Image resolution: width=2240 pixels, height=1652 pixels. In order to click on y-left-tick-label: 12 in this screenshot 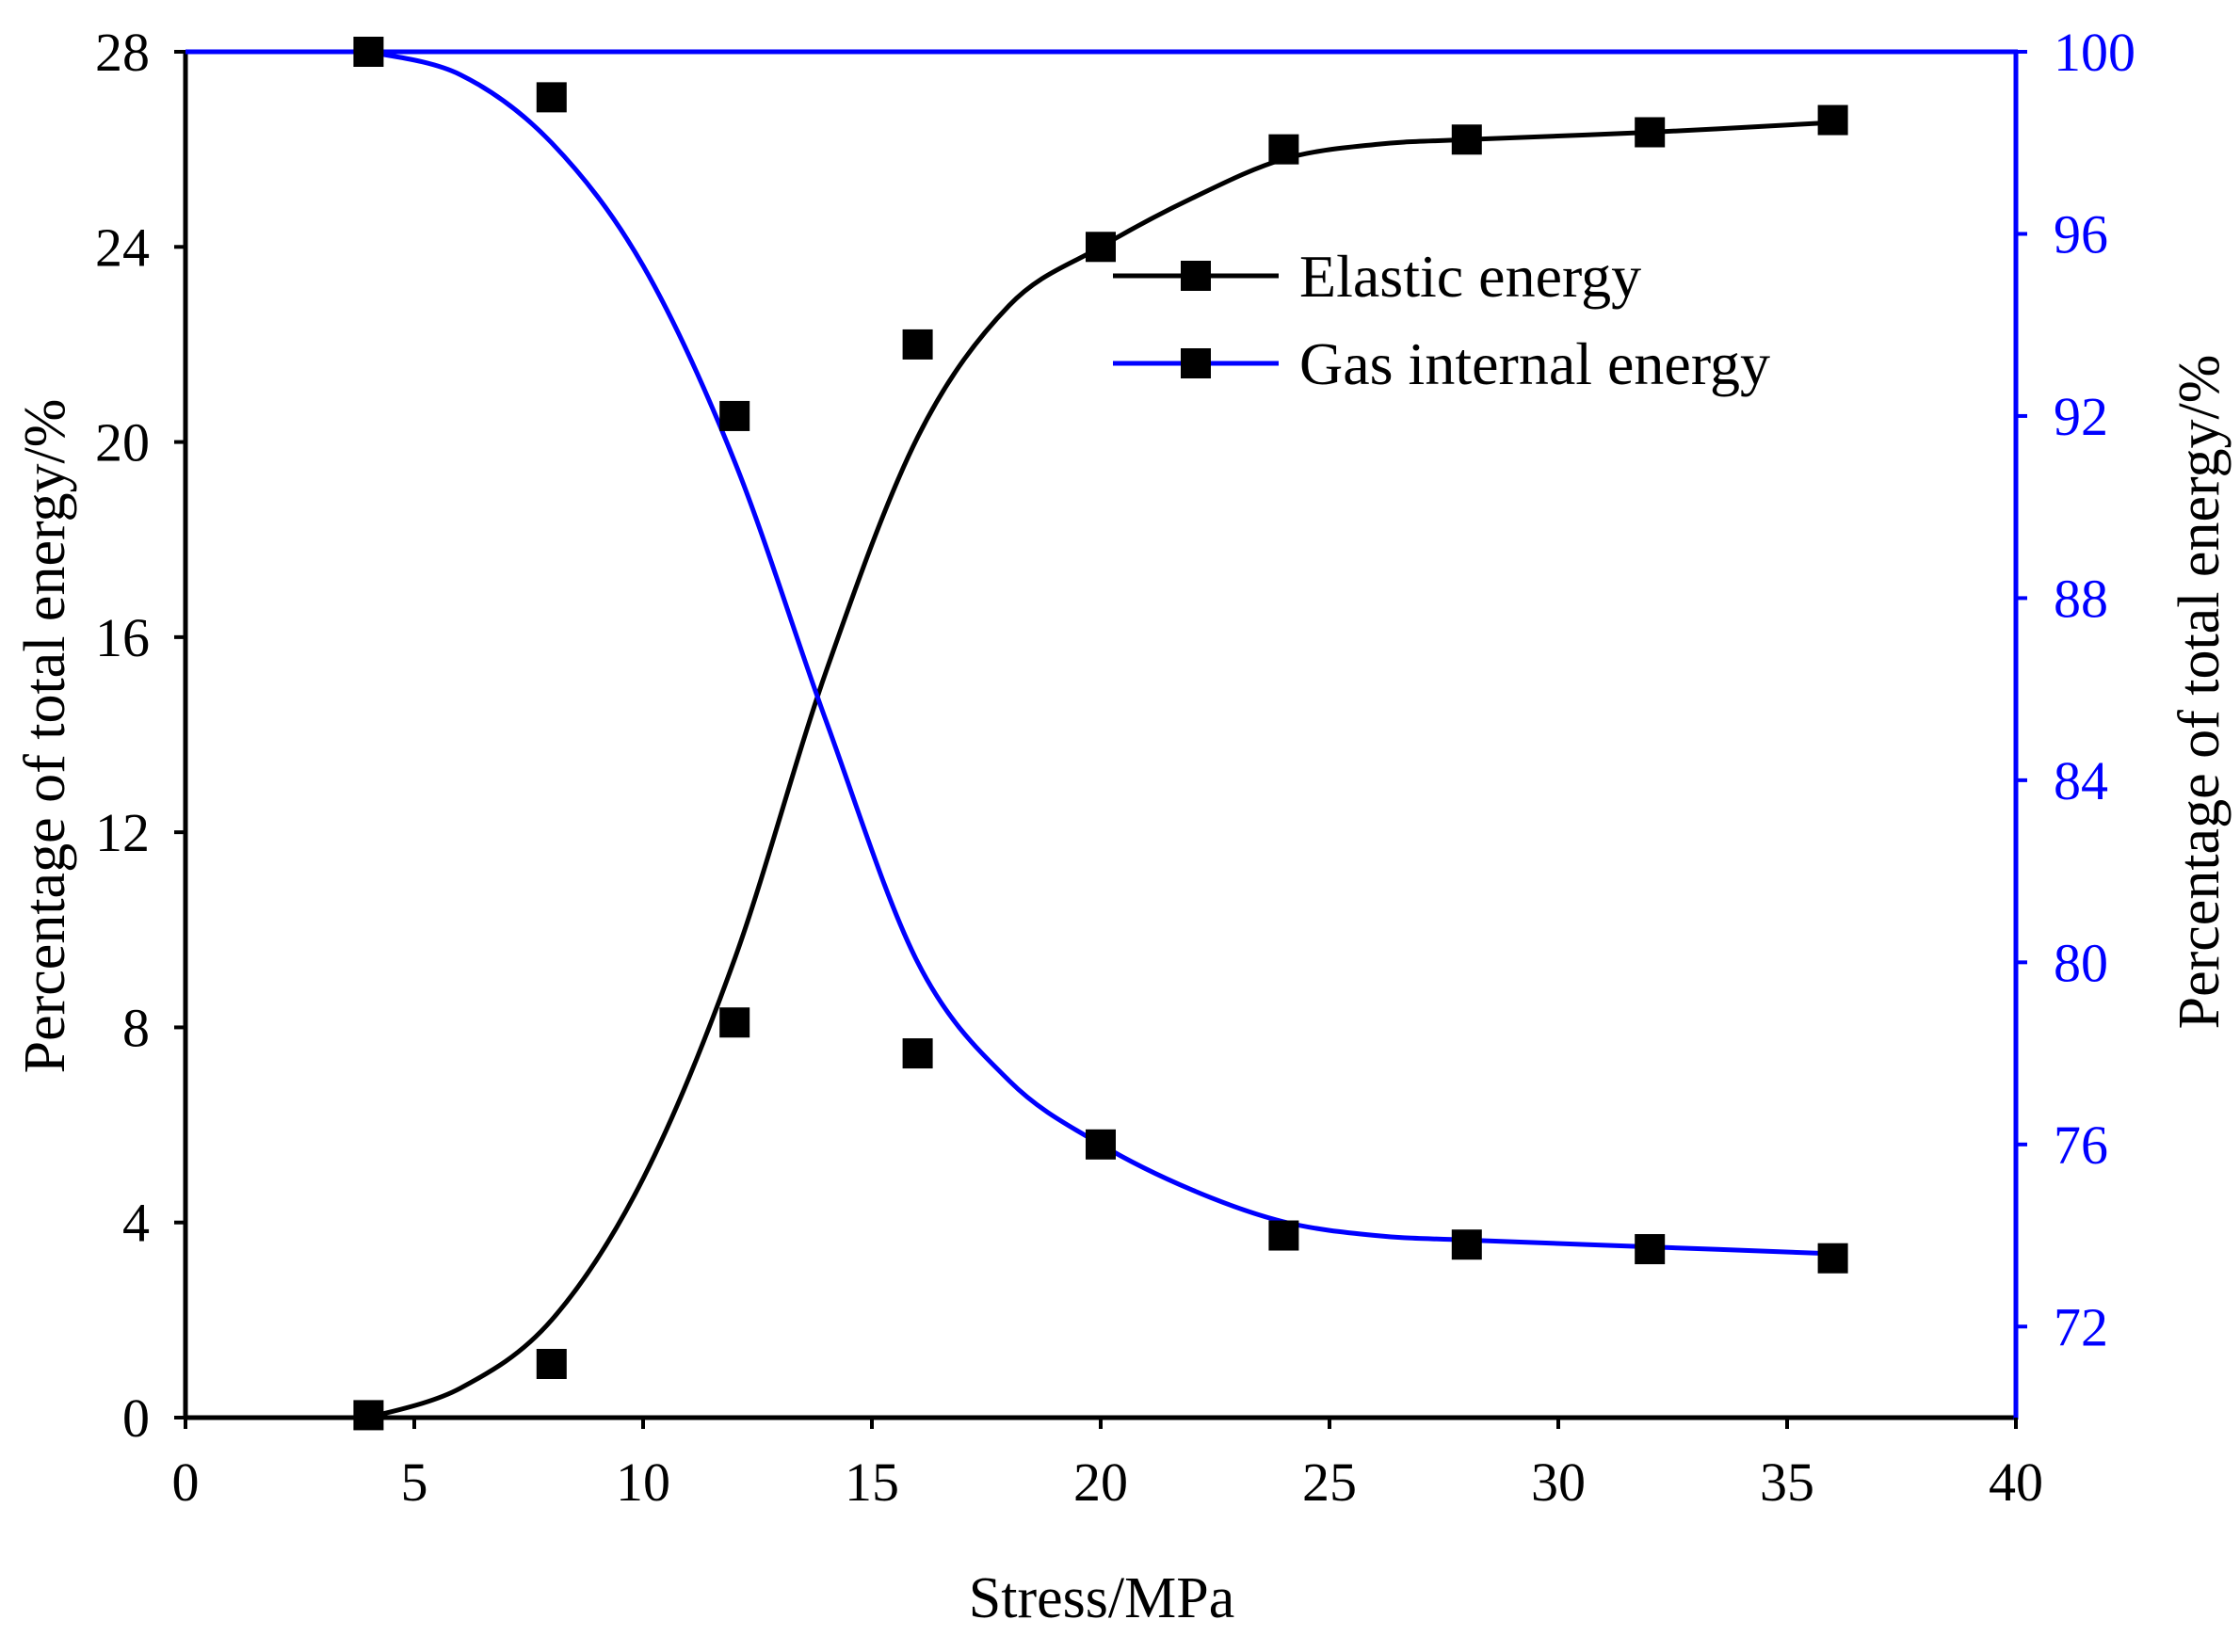, I will do `click(123, 832)`.